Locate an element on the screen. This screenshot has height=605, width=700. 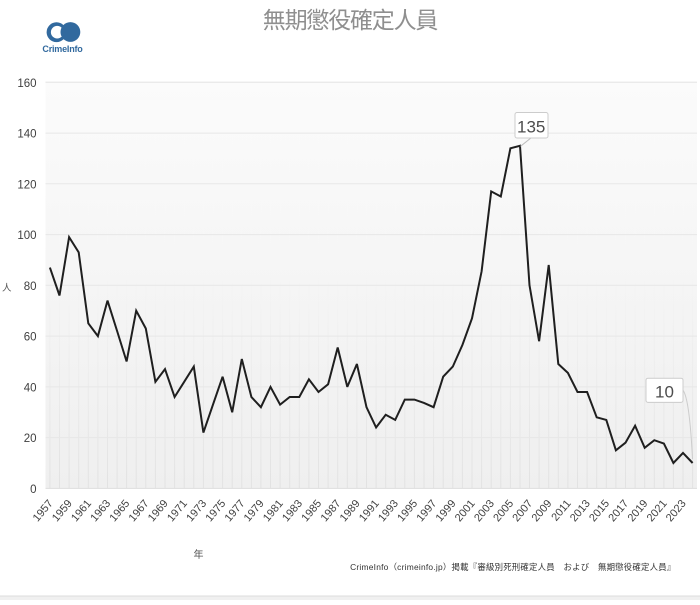
svg-text: 年 is located at coordinates (199, 554).